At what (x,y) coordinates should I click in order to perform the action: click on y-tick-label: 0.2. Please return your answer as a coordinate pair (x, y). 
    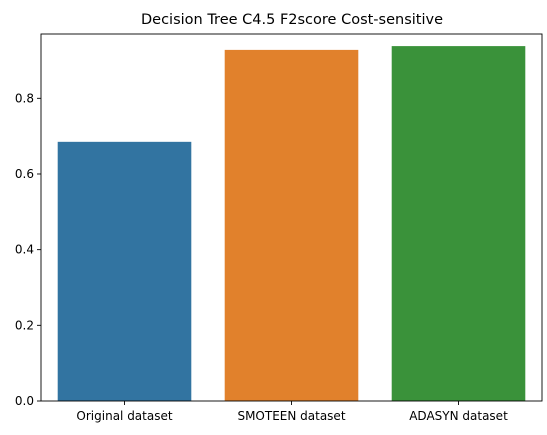
    Looking at the image, I should click on (24, 325).